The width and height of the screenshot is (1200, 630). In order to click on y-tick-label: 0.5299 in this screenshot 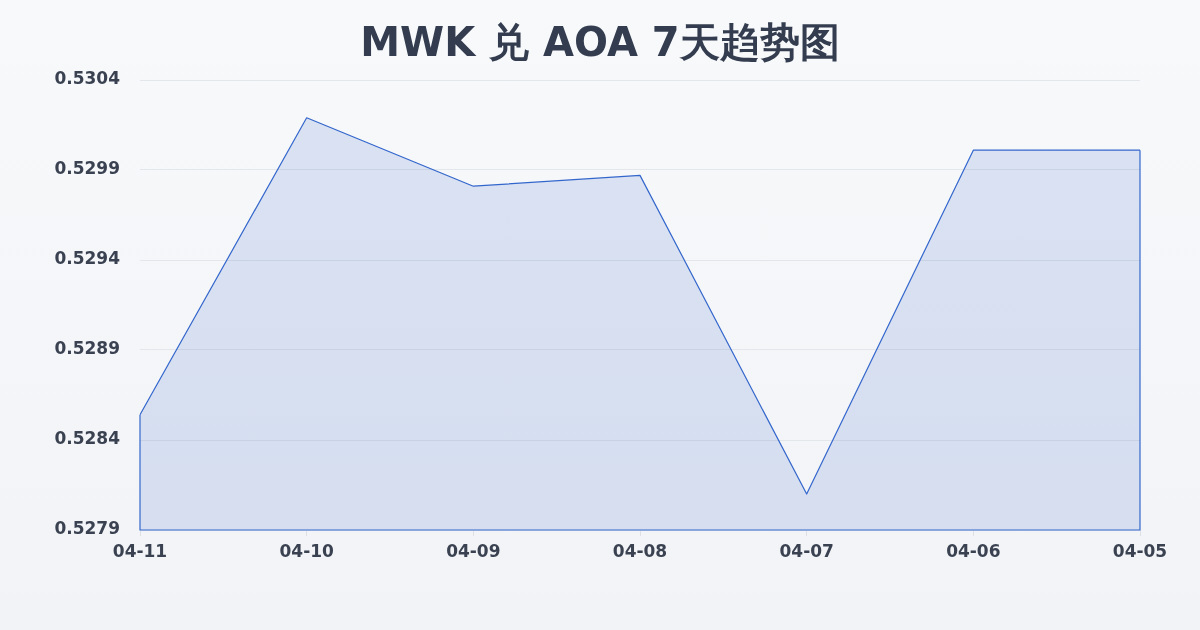, I will do `click(87, 168)`.